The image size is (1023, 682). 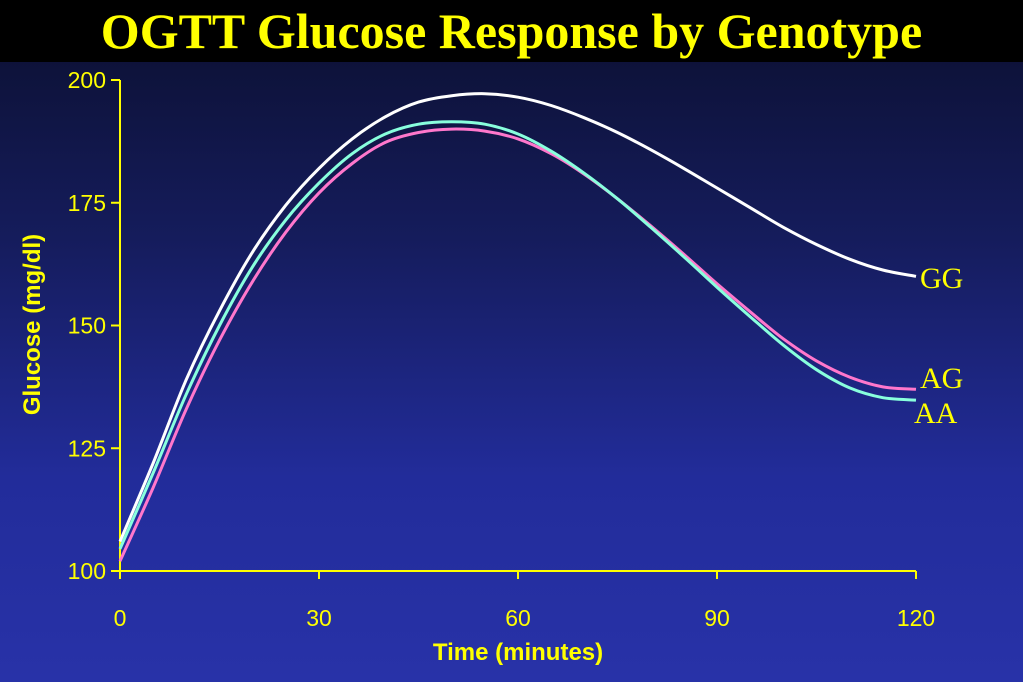 What do you see at coordinates (87, 203) in the screenshot?
I see `y-tick-label: 175` at bounding box center [87, 203].